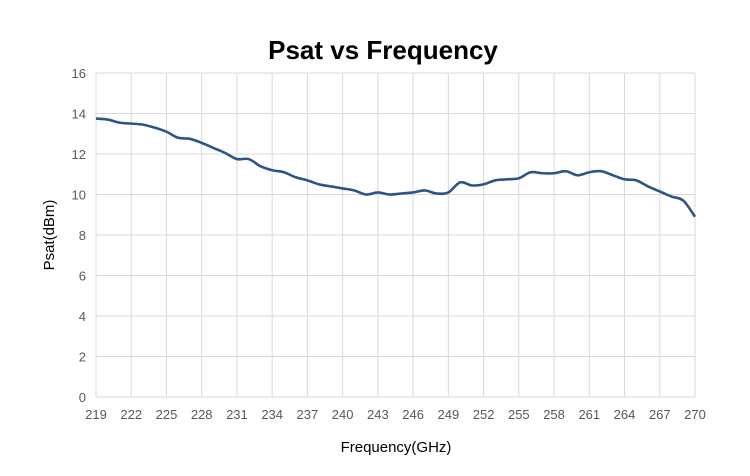  Describe the element at coordinates (82, 235) in the screenshot. I see `y-tick-label: 8` at that location.